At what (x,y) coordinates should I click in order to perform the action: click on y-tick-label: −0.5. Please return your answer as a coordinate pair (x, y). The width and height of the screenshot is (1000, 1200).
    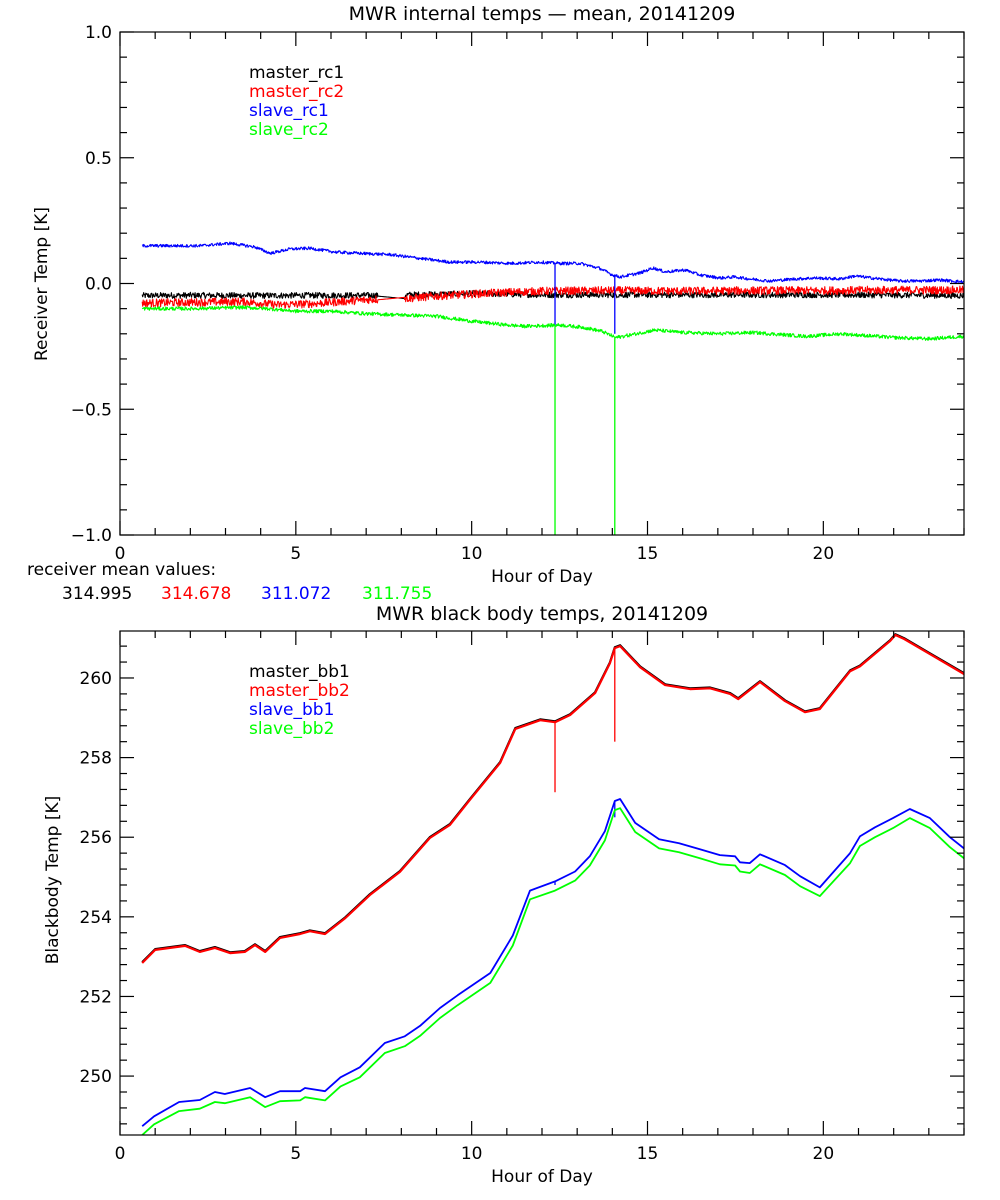
    Looking at the image, I should click on (91, 410).